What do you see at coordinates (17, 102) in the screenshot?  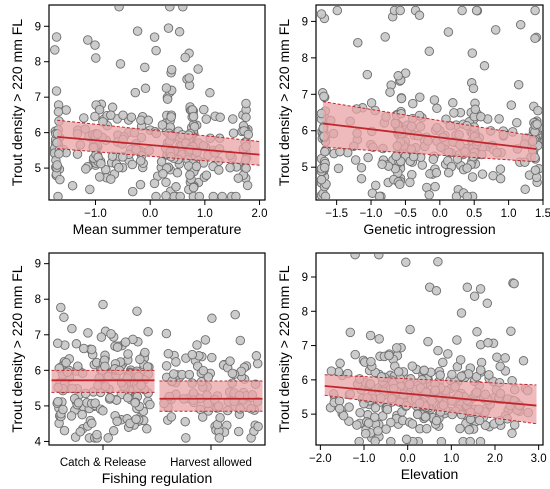 I see `y-axis-title: Trout density > 220 mm FL` at bounding box center [17, 102].